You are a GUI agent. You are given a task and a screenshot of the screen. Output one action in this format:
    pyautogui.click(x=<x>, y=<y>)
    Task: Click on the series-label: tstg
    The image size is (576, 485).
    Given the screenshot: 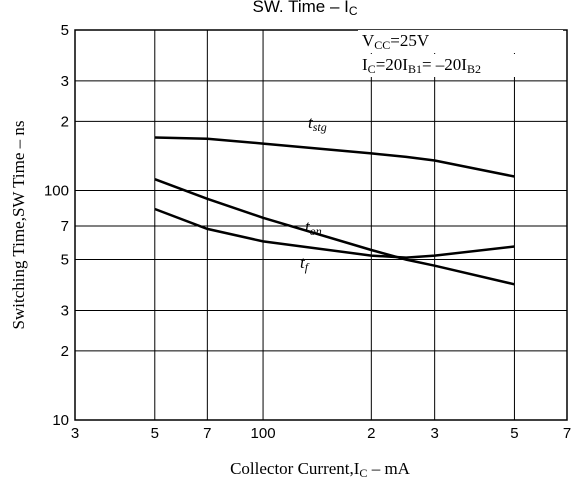 What is the action you would take?
    pyautogui.click(x=317, y=123)
    